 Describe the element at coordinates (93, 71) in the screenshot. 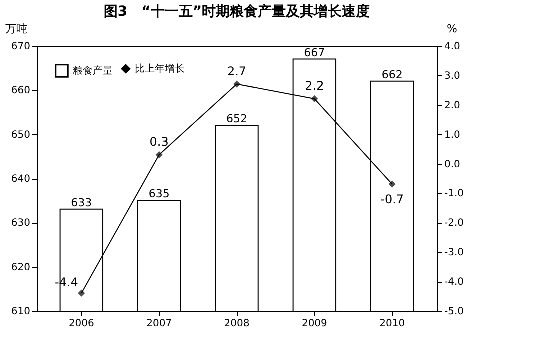

I see `legend-label: 粮食产量` at that location.